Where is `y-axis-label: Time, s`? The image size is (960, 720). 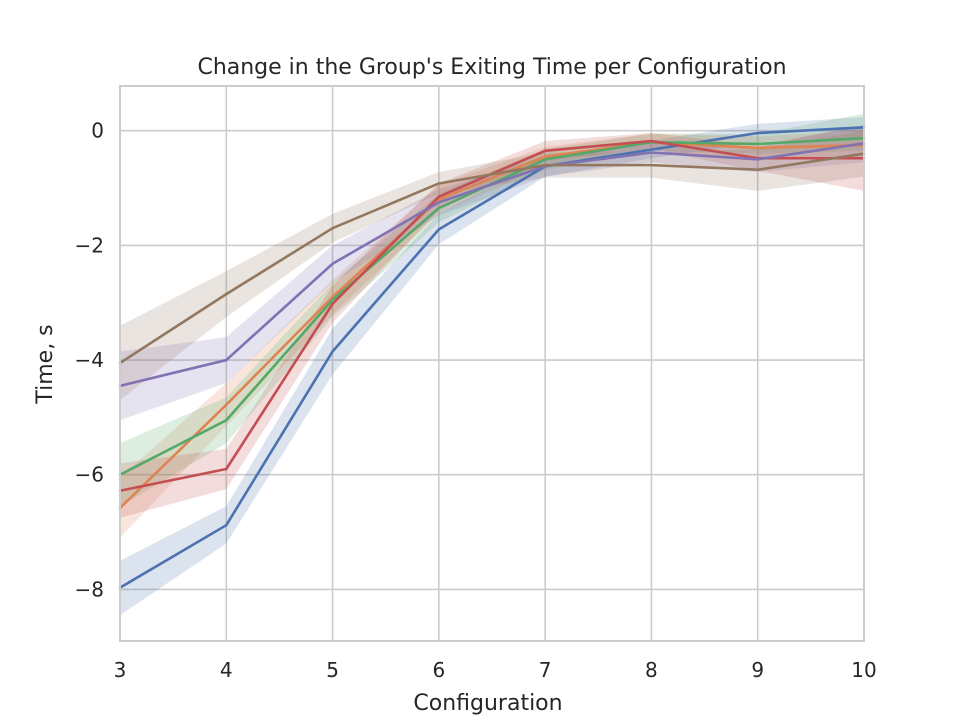
y-axis-label: Time, s is located at coordinates (45, 364).